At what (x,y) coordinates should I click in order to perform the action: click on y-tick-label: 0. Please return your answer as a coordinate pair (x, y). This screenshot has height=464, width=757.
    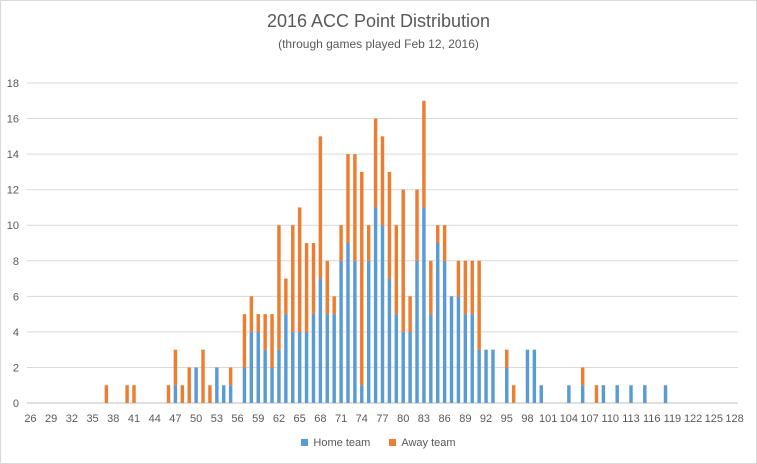
    Looking at the image, I should click on (16, 404).